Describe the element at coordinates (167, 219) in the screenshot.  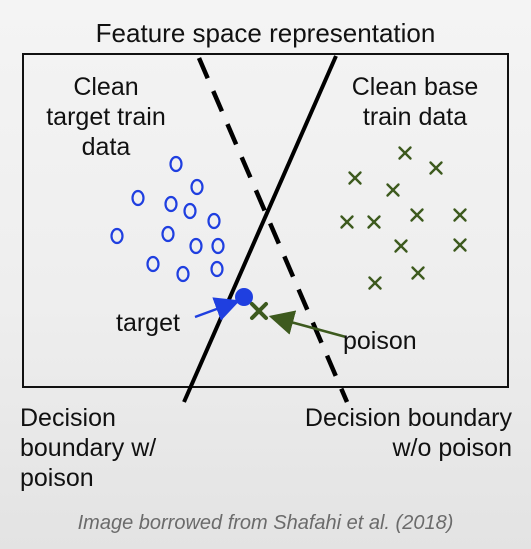
I see `target-class-points` at that location.